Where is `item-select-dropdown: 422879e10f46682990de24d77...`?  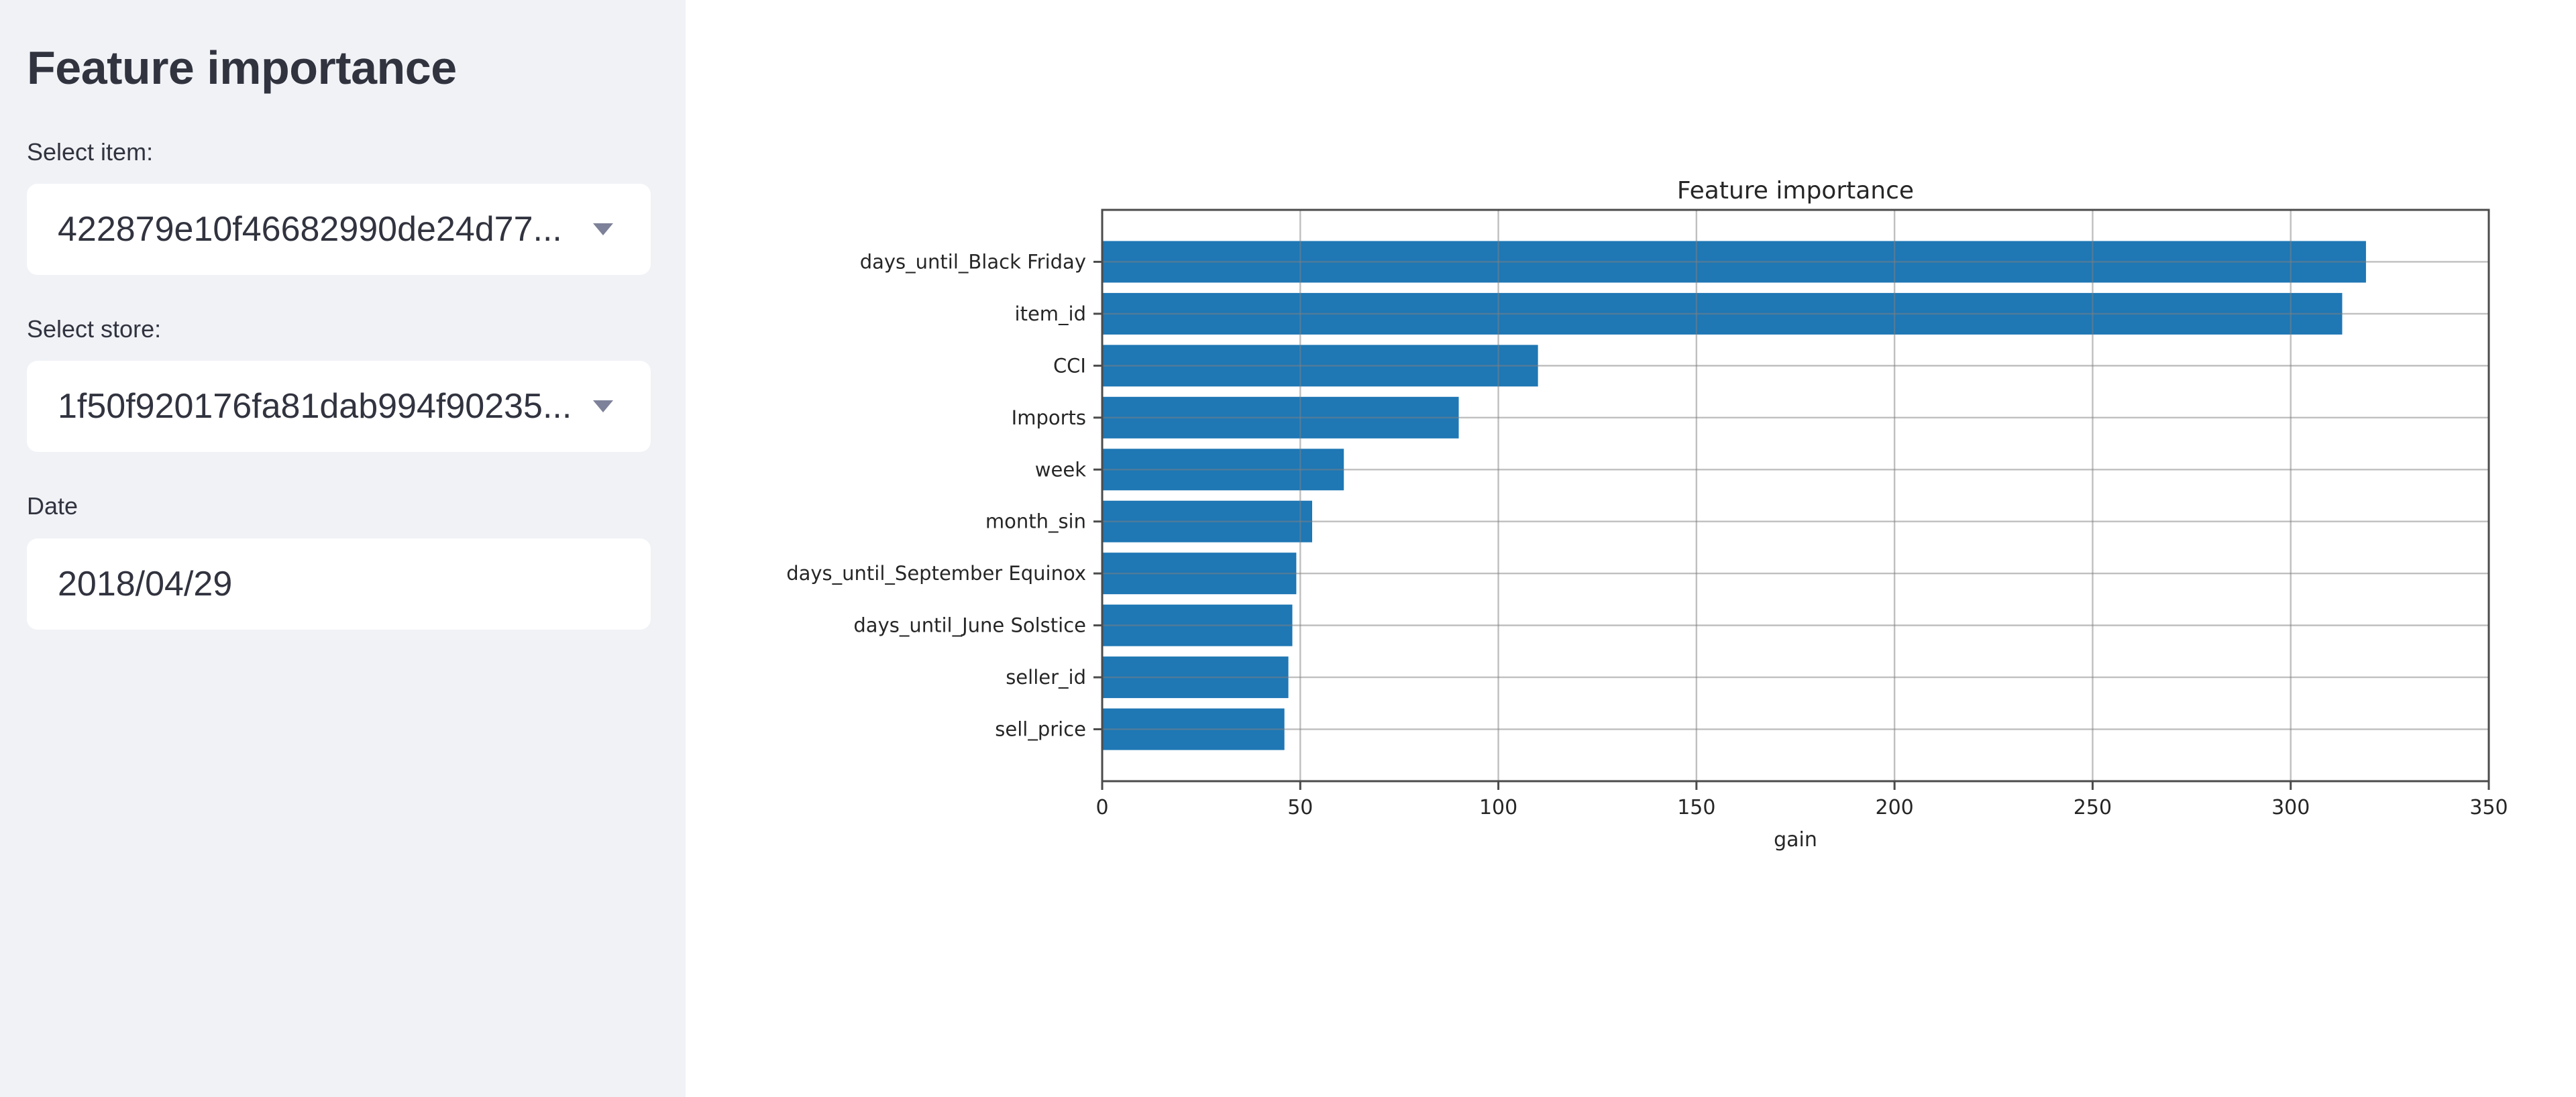 item-select-dropdown: 422879e10f46682990de24d77... is located at coordinates (339, 229).